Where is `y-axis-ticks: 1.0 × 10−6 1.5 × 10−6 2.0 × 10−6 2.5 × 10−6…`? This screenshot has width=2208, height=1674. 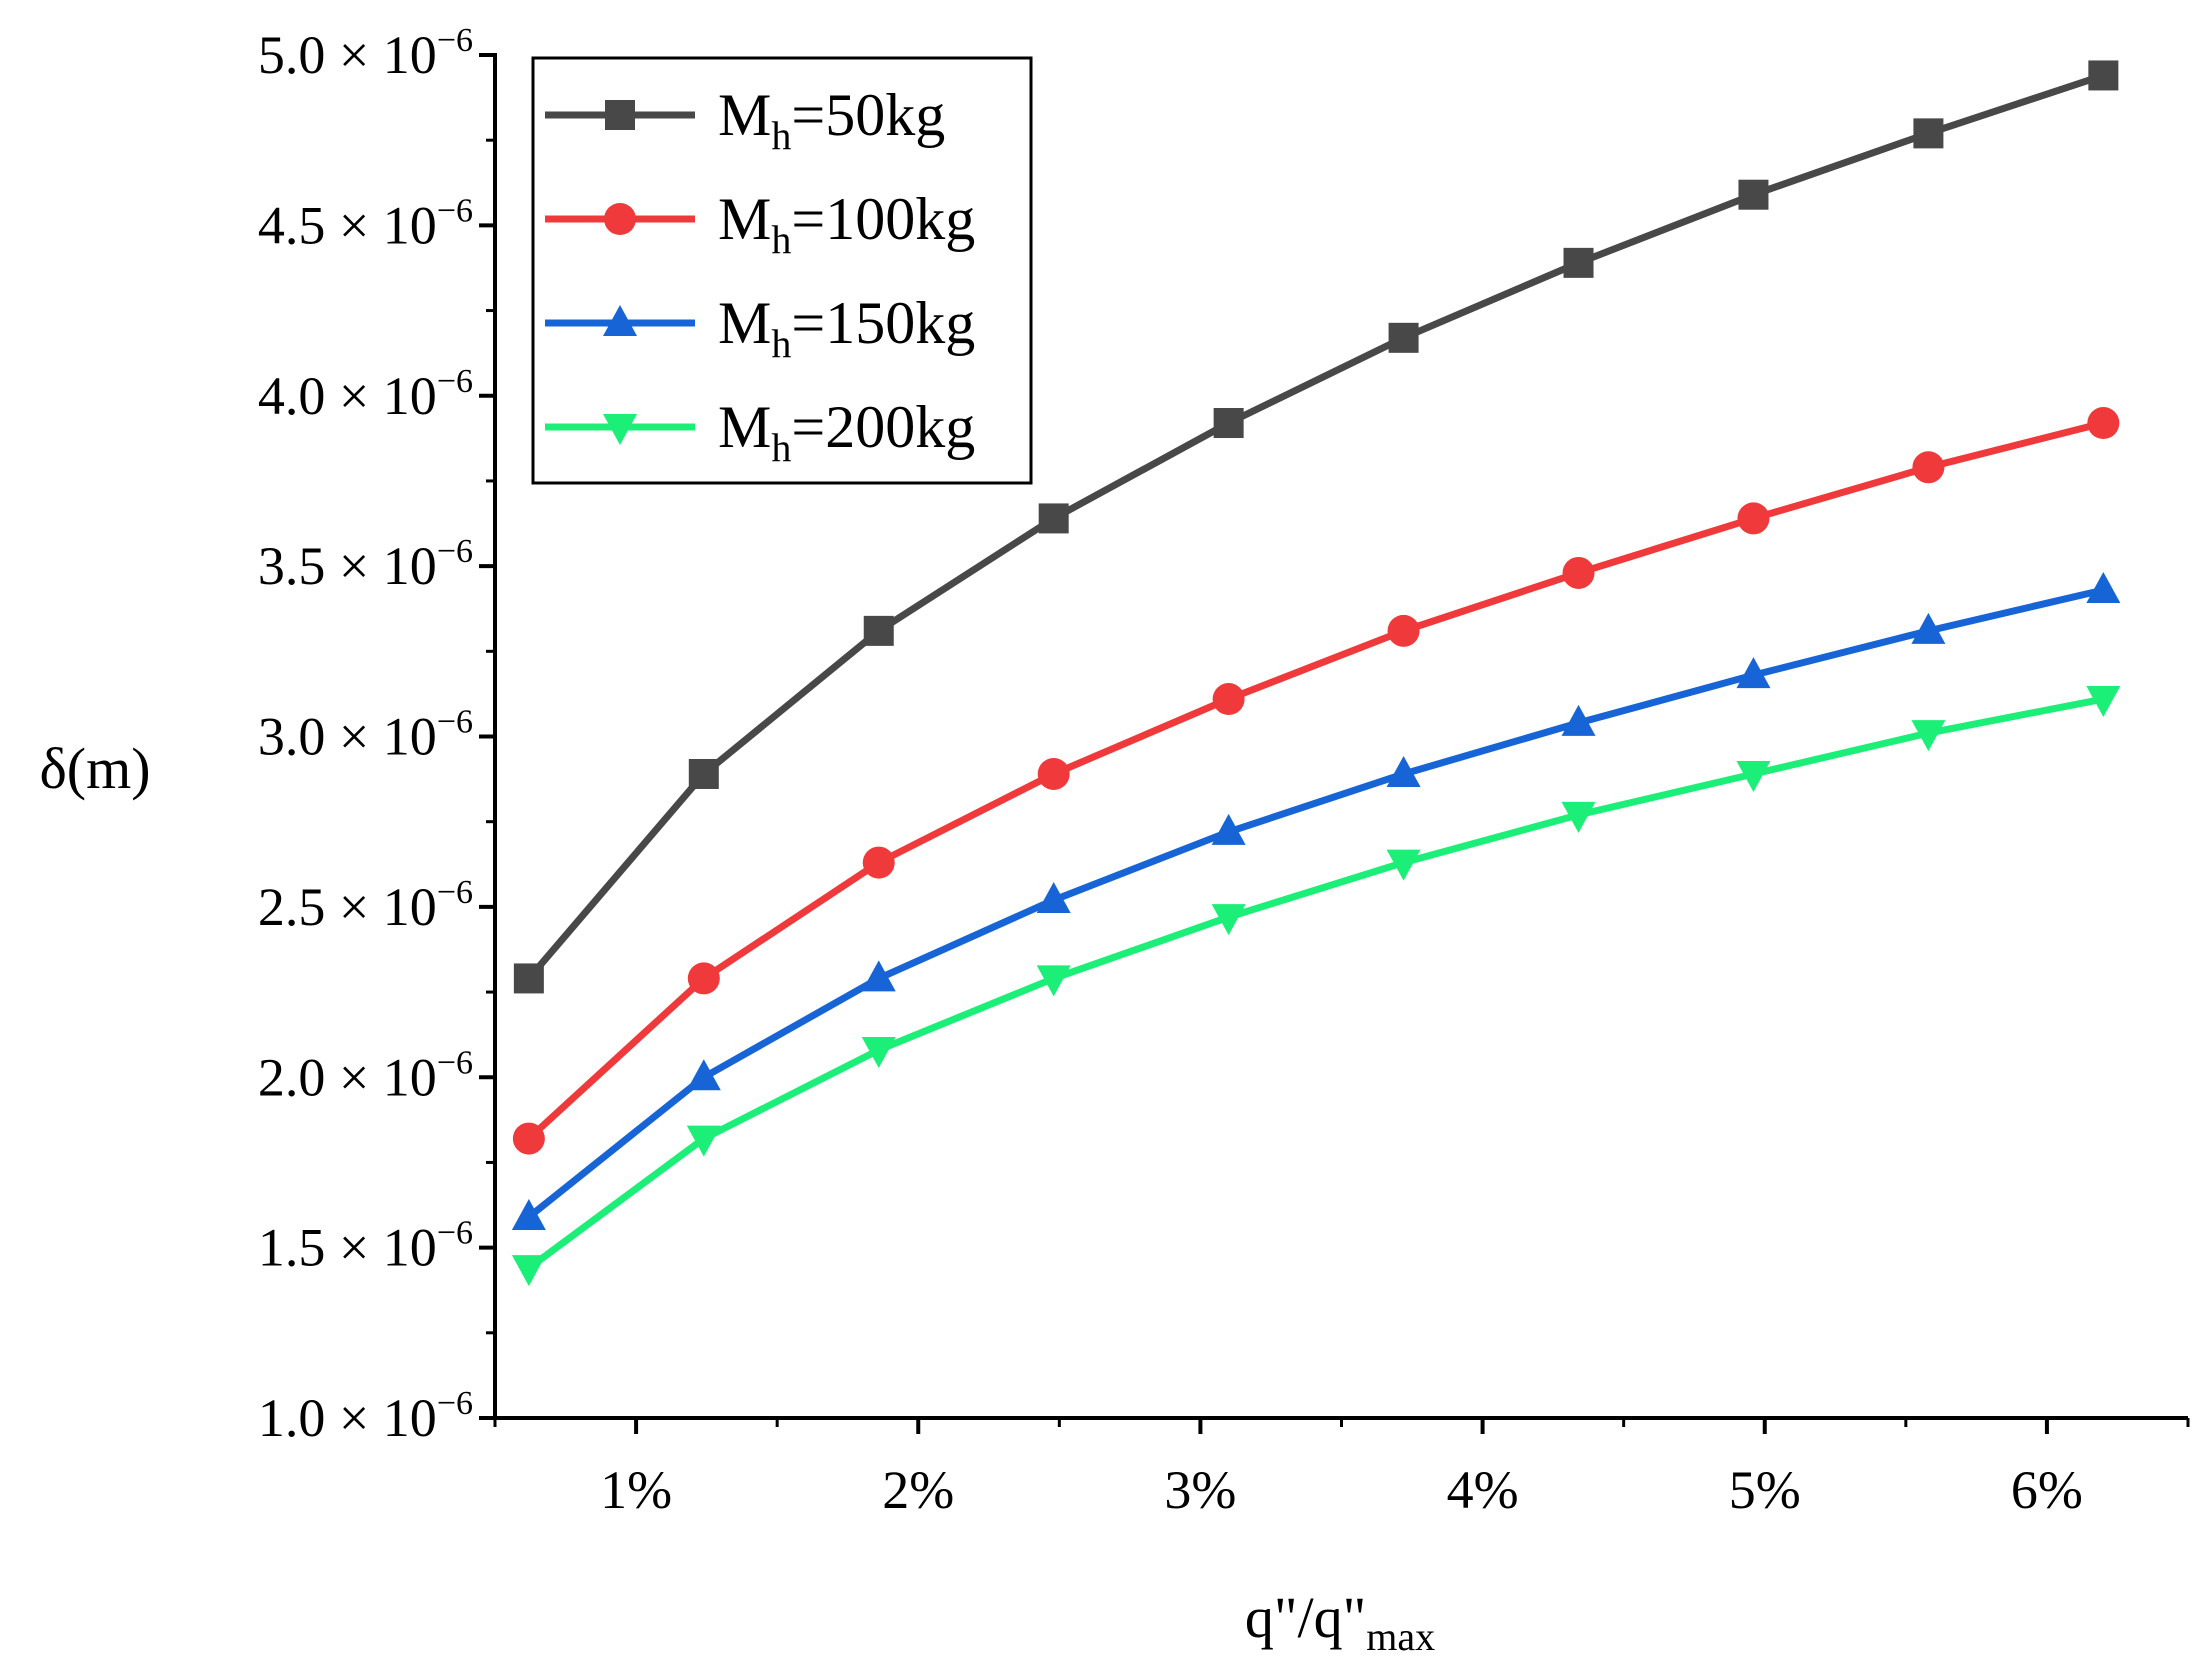 y-axis-ticks: 1.0 × 10−6 1.5 × 10−6 2.0 × 10−6 2.5 × 10−6… is located at coordinates (376, 735).